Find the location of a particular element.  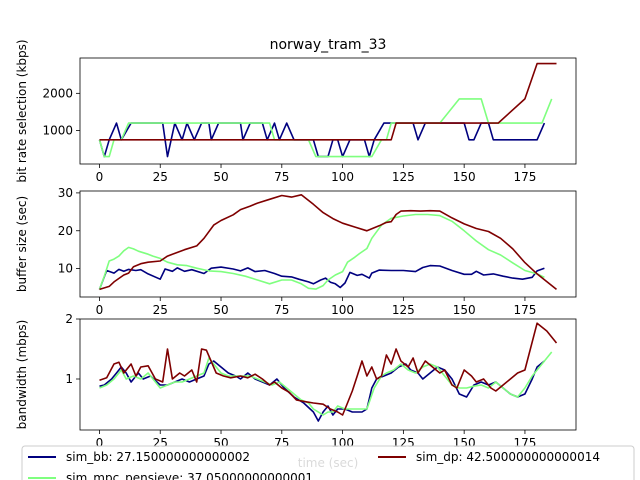

bitrate-series-dp is located at coordinates (328, 101).